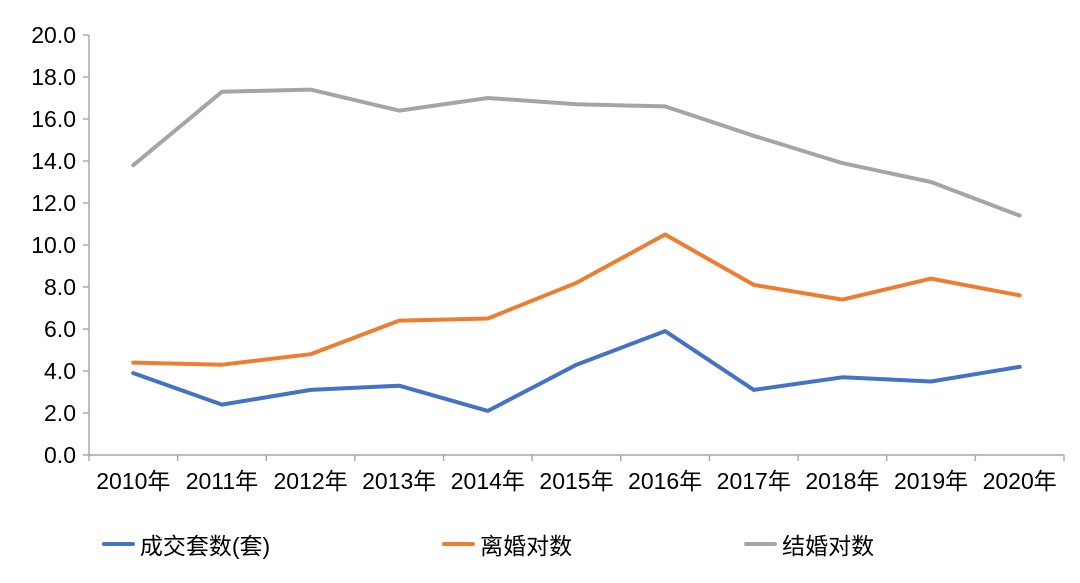 Image resolution: width=1080 pixels, height=583 pixels. Describe the element at coordinates (665, 481) in the screenshot. I see `x-axis-tick-label: 2016年` at that location.